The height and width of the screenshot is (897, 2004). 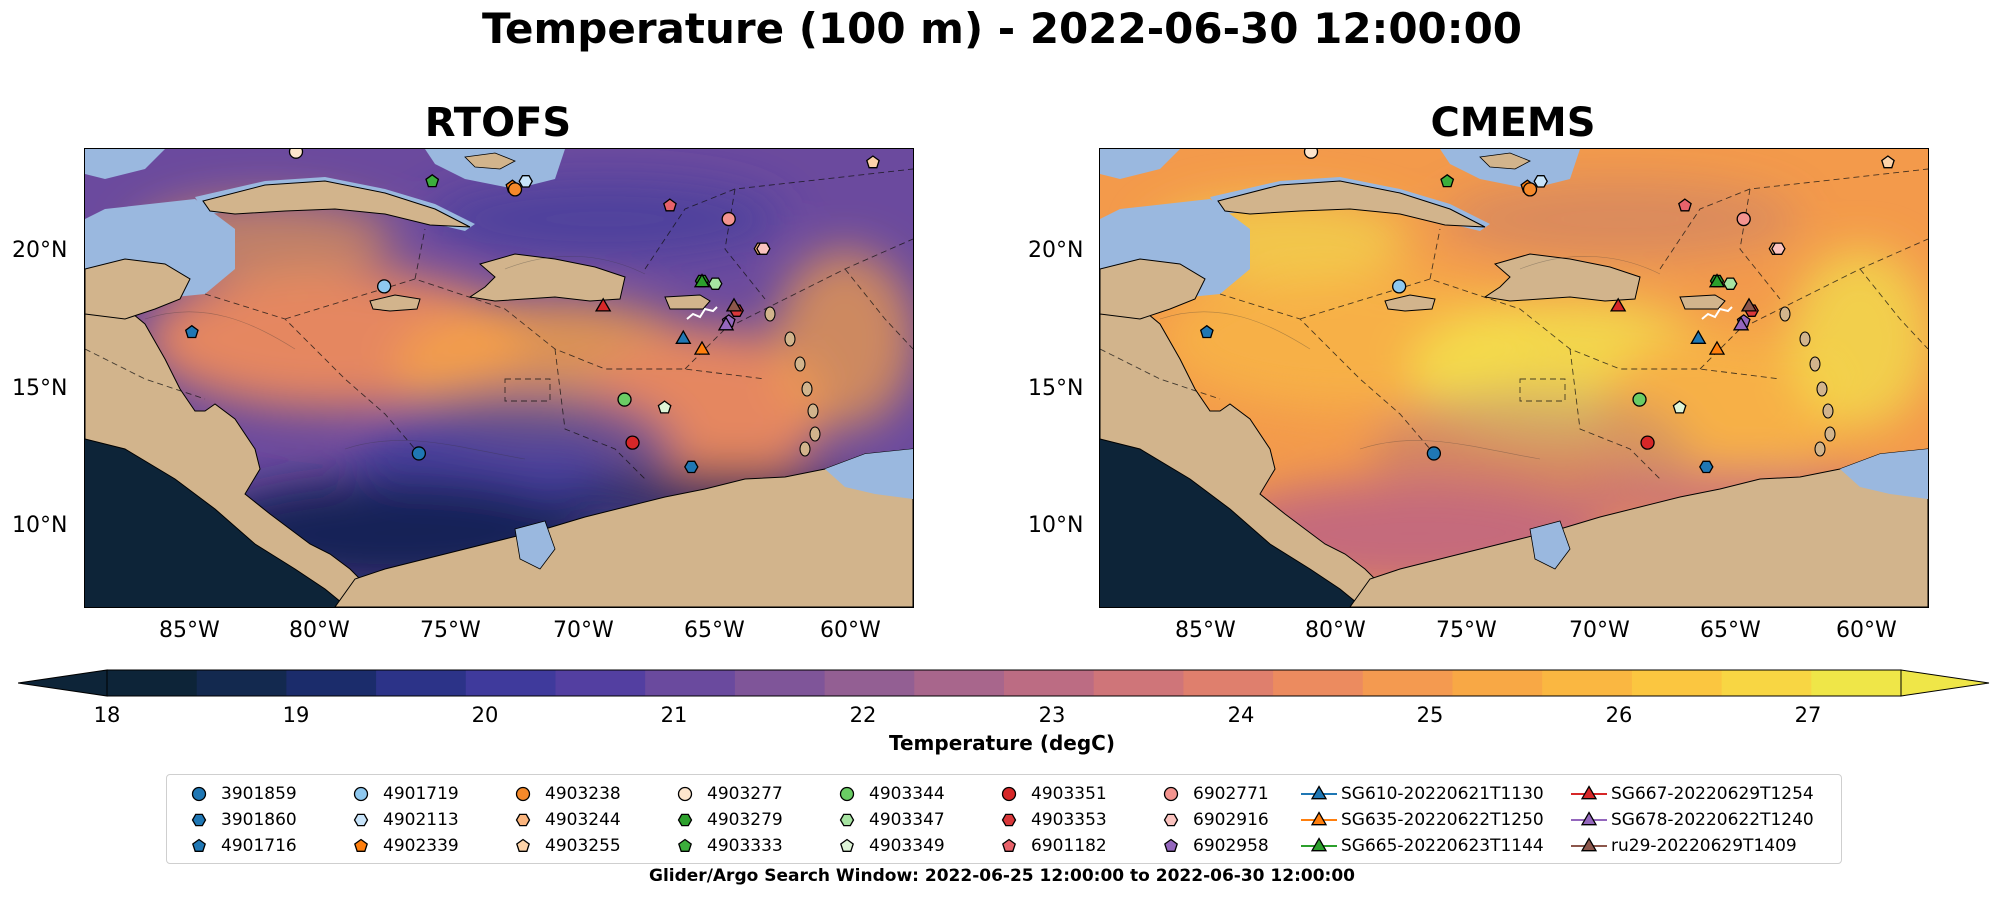 What do you see at coordinates (1619, 715) in the screenshot?
I see `colorbar-tick-label: 26` at bounding box center [1619, 715].